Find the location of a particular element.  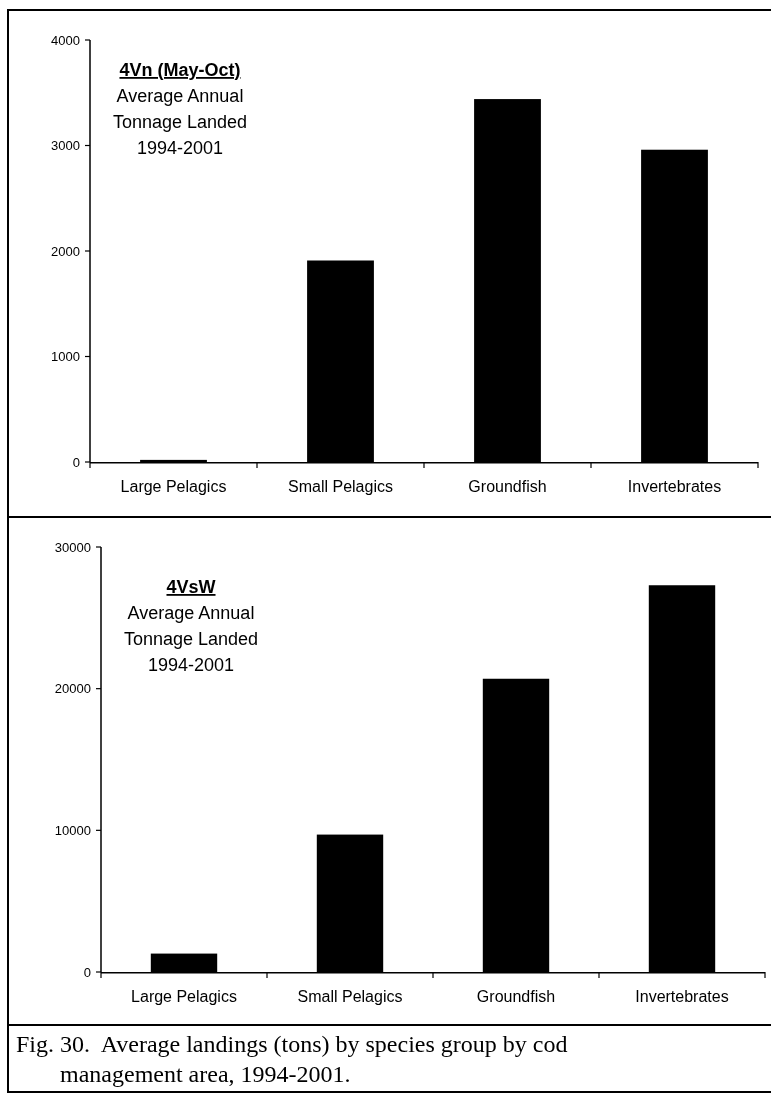

y-tick-label: 10000 is located at coordinates (72, 830).